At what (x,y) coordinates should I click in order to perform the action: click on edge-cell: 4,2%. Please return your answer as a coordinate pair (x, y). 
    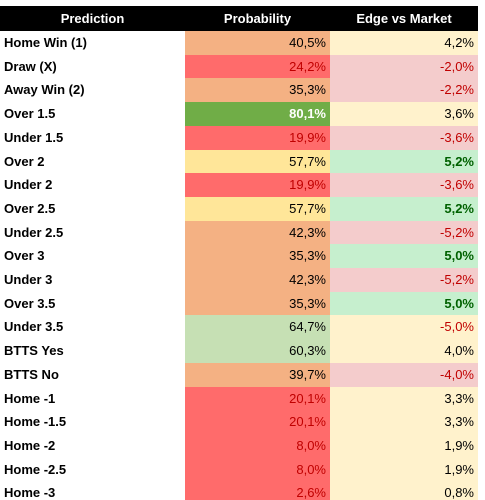
    Looking at the image, I should click on (404, 43).